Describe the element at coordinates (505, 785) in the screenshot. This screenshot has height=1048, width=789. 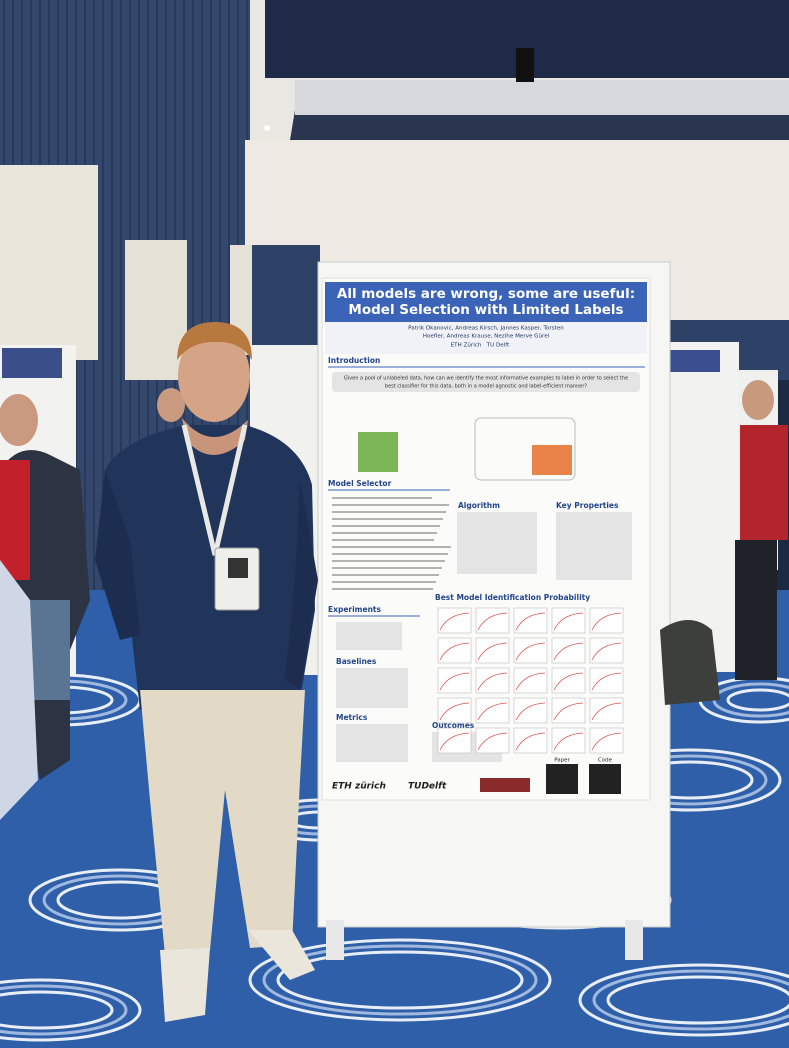
I see `logo-mark` at that location.